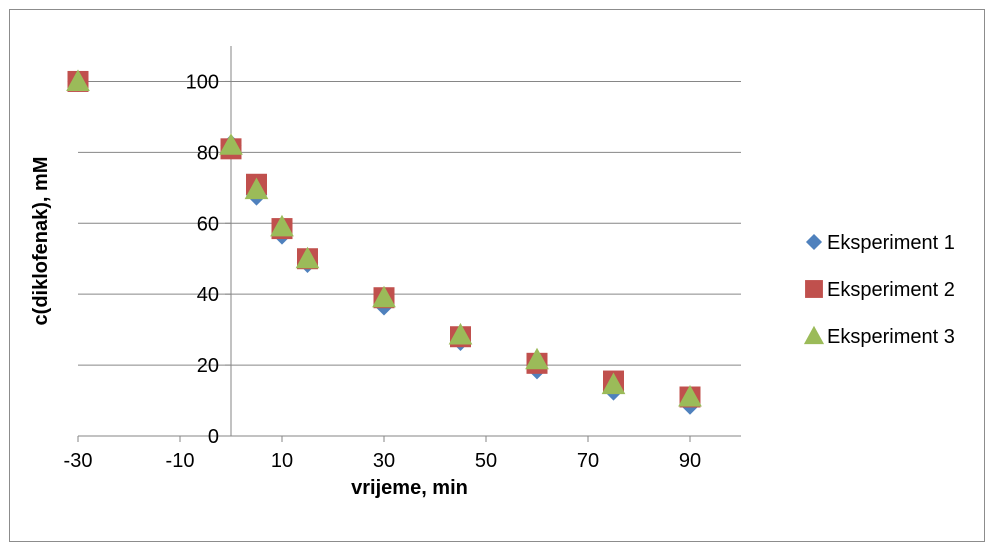 The height and width of the screenshot is (552, 995). Describe the element at coordinates (409, 488) in the screenshot. I see `x-axis-title: vrijeme, min` at that location.